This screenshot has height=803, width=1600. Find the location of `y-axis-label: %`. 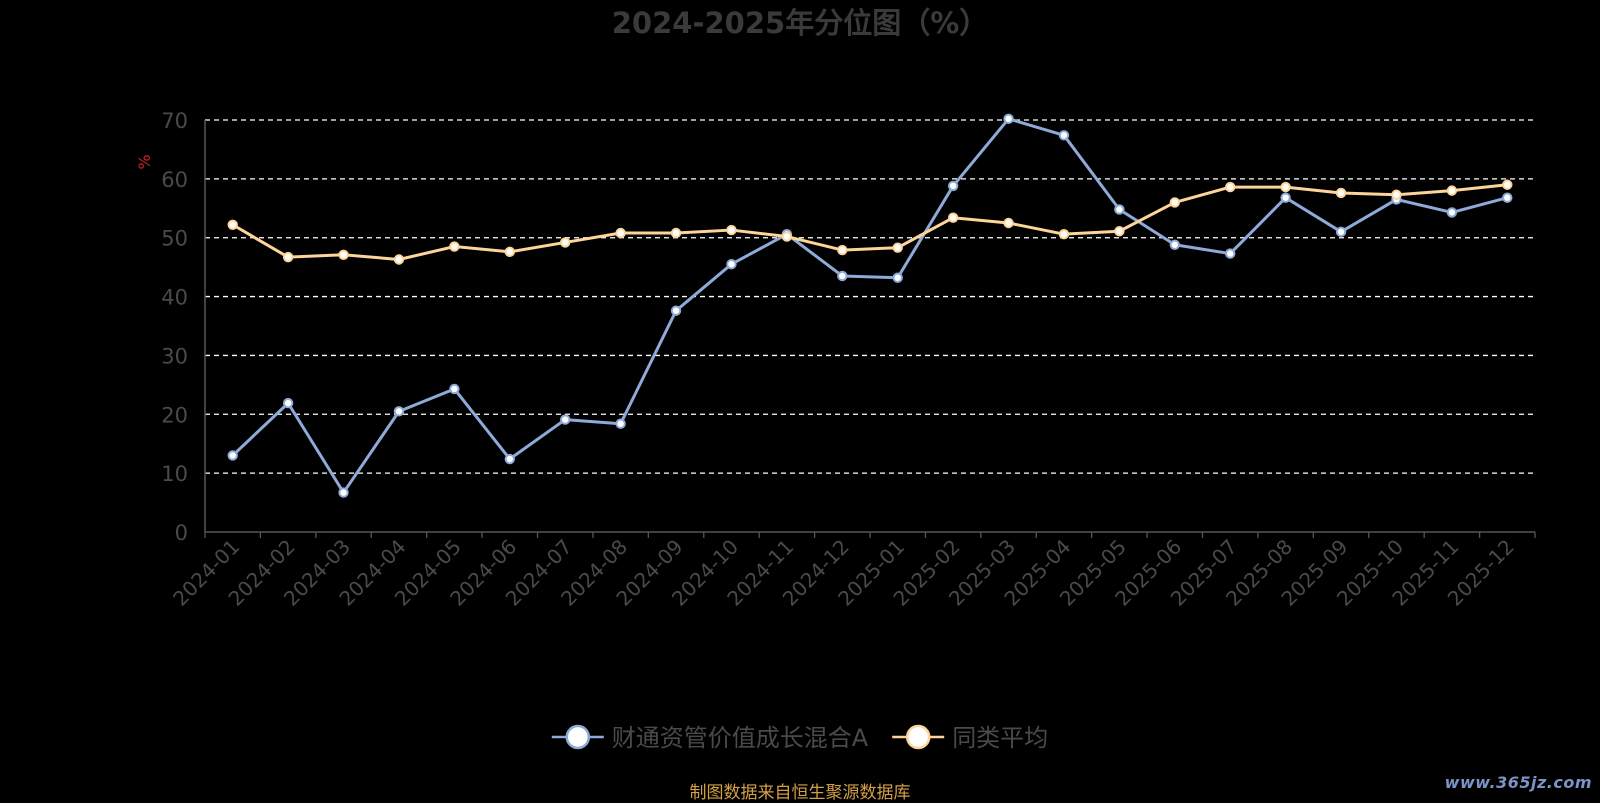

y-axis-label: % is located at coordinates (144, 161).